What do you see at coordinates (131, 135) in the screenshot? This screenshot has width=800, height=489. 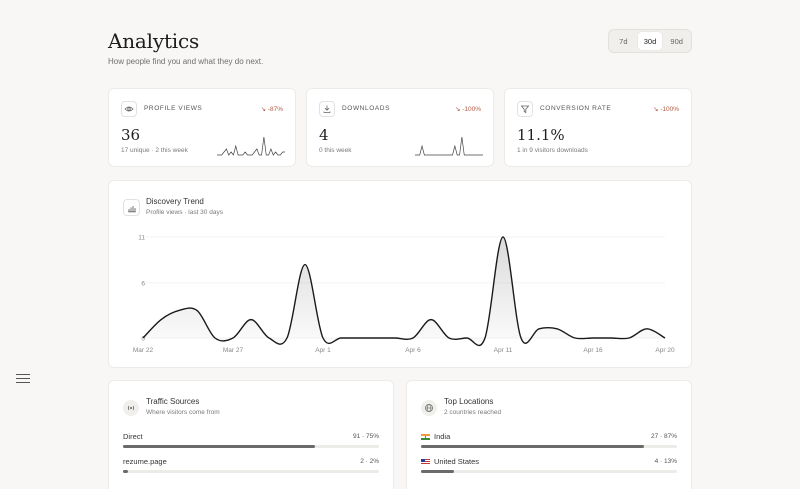 I see `stat-value: 36` at bounding box center [131, 135].